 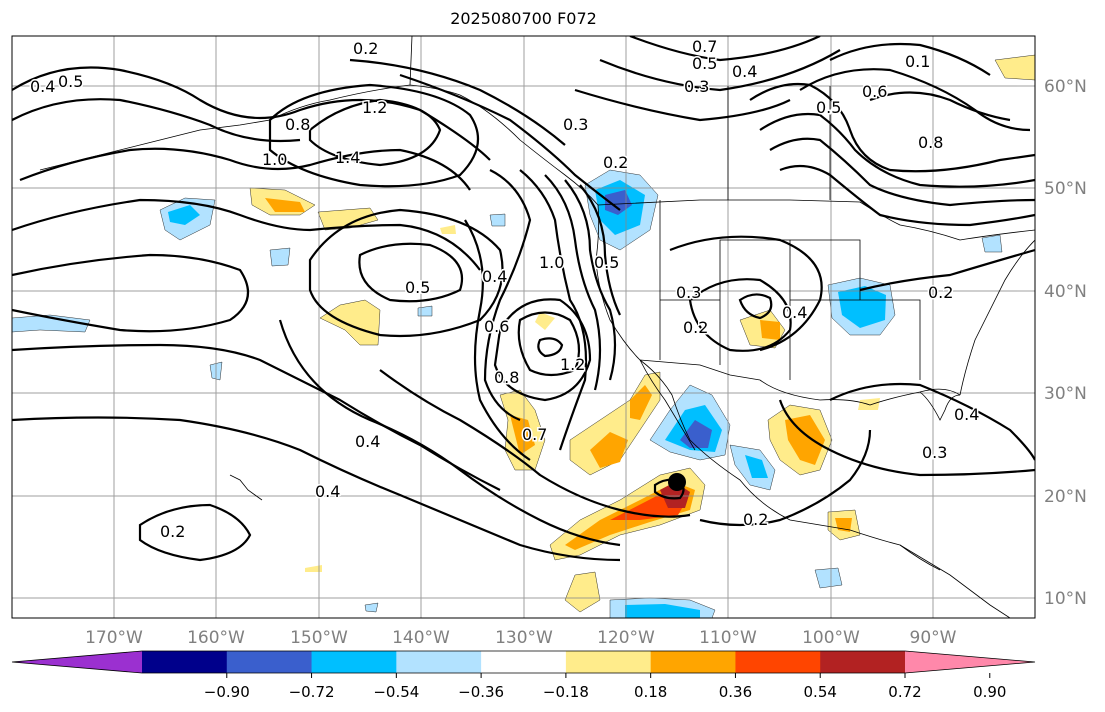 I want to click on lon-label: 110°W, so click(x=728, y=638).